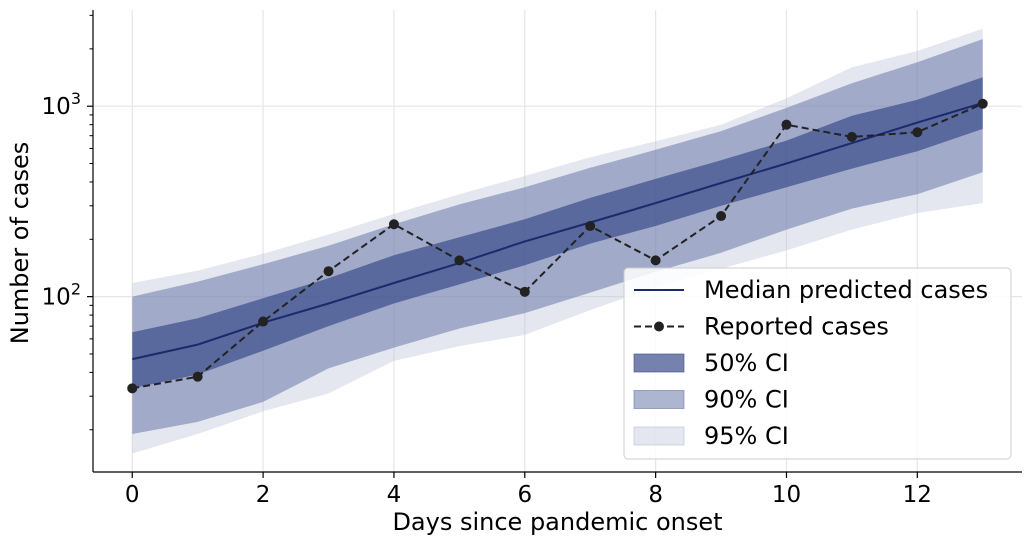 This screenshot has width=1033, height=545. I want to click on x-tick-label: 0, so click(132, 495).